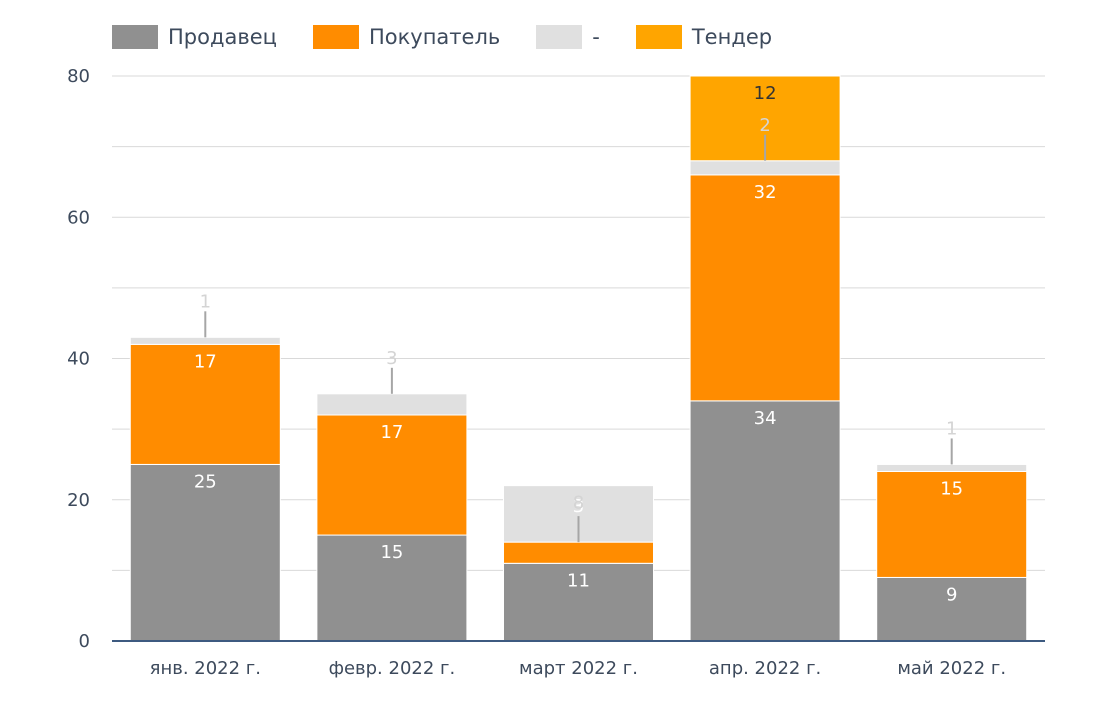  I want to click on data-label: 25, so click(205, 481).